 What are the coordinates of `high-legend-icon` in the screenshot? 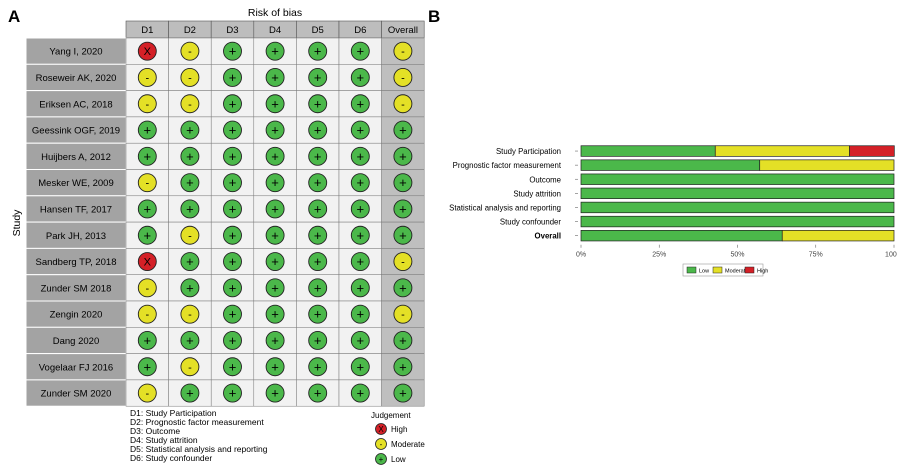 It's located at (381, 429).